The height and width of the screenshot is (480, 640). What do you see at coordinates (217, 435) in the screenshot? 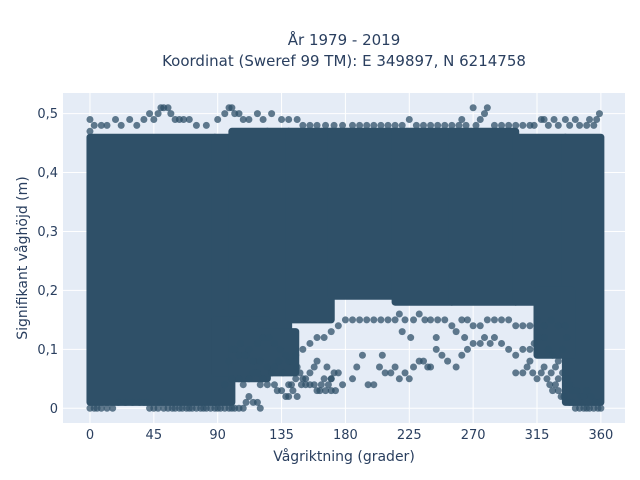
I see `x-tick-label: 90` at bounding box center [217, 435].